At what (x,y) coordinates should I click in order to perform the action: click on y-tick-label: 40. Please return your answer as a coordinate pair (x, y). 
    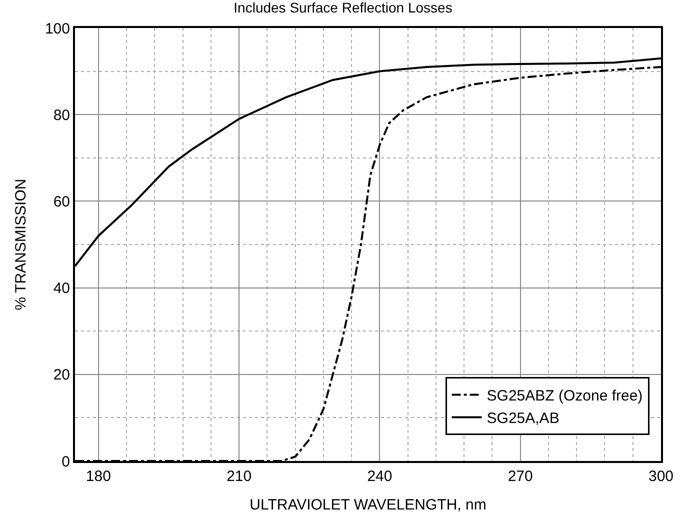
    Looking at the image, I should click on (61, 289).